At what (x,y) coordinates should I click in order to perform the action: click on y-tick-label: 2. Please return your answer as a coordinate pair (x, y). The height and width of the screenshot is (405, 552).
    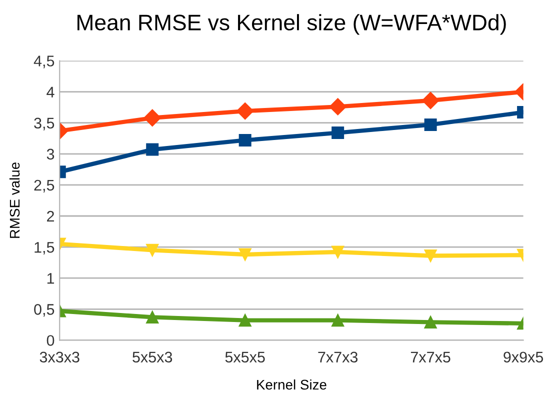
    Looking at the image, I should click on (50, 216).